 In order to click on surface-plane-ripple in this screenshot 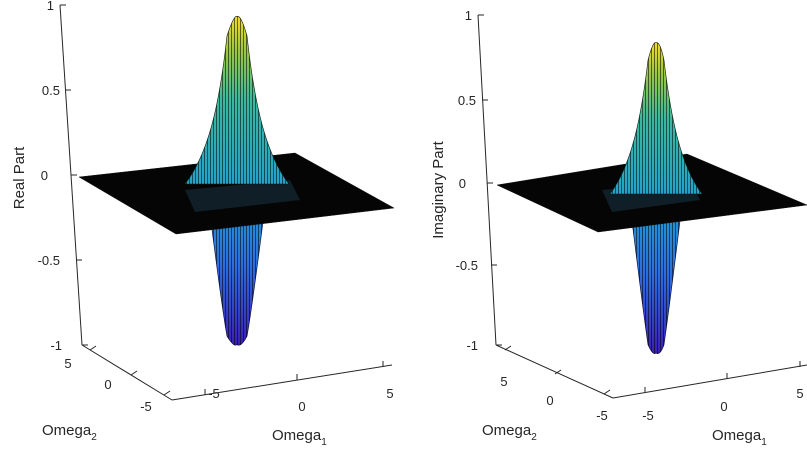, I will do `click(242, 196)`.